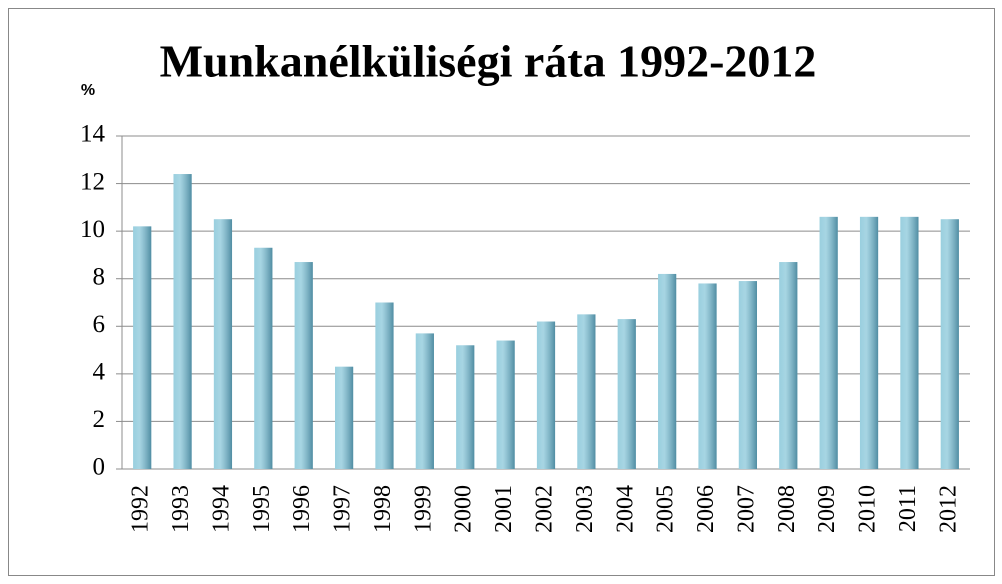 This screenshot has width=1002, height=584. Describe the element at coordinates (545, 509) in the screenshot. I see `x-tick-label: 2002` at that location.